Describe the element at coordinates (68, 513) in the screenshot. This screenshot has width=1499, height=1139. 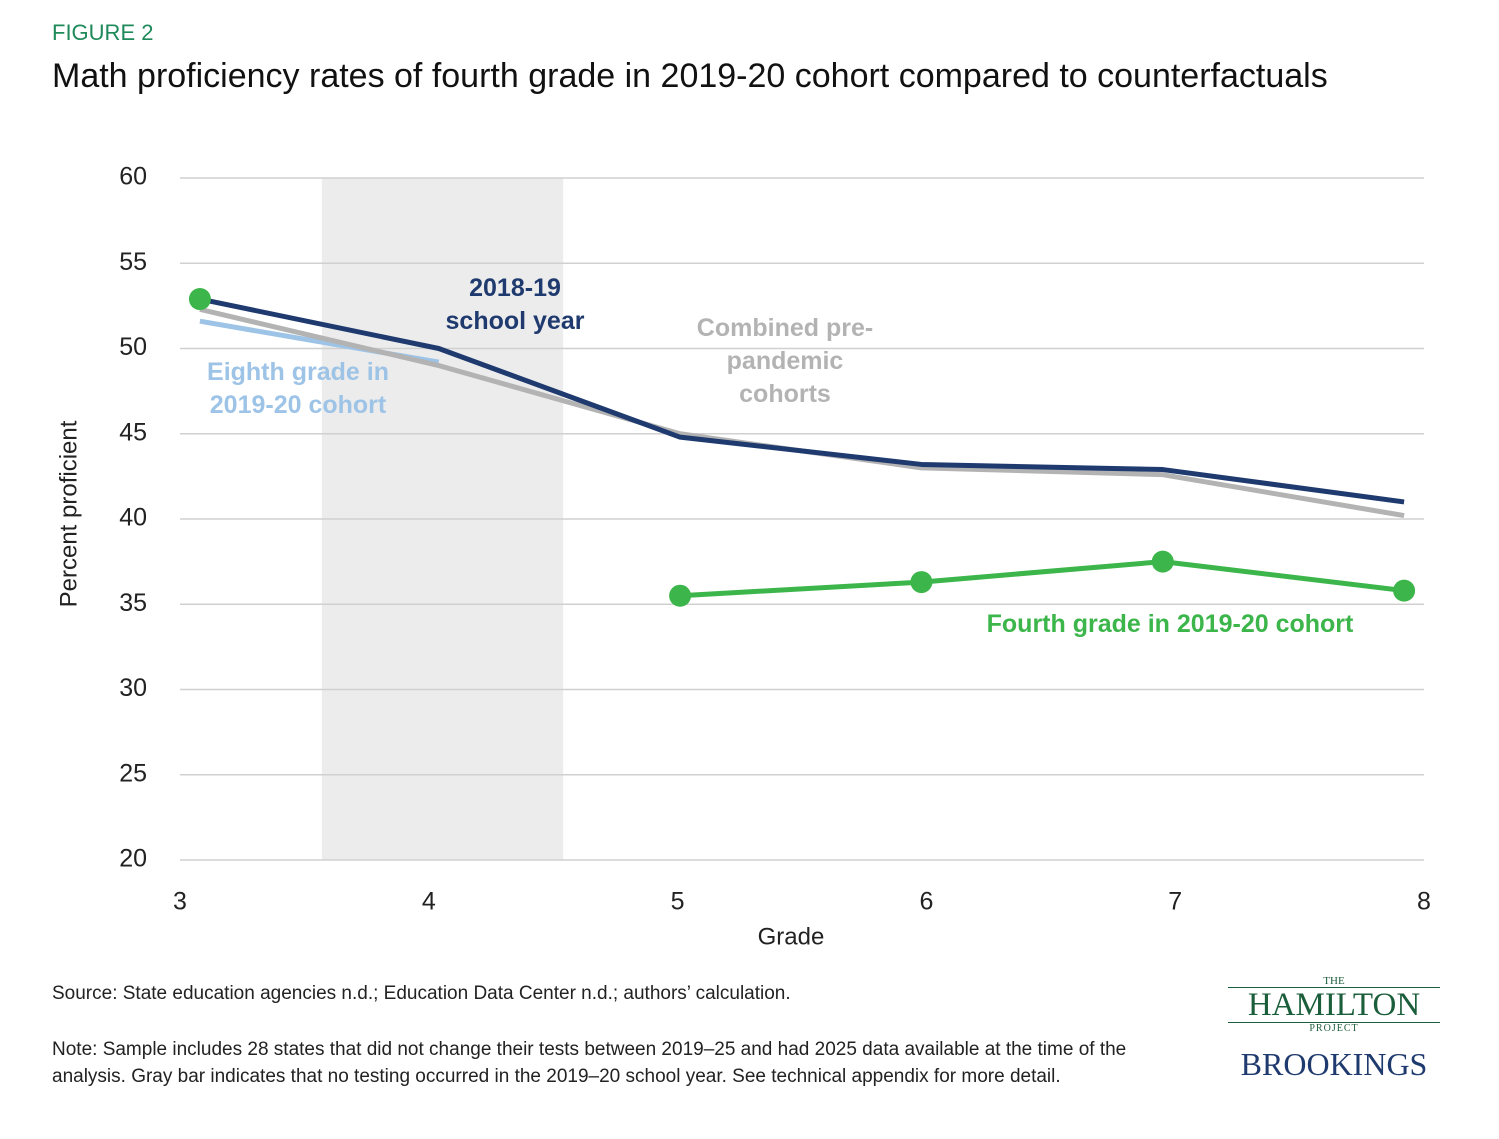
I see `y-axis-label: Percent proficient` at that location.